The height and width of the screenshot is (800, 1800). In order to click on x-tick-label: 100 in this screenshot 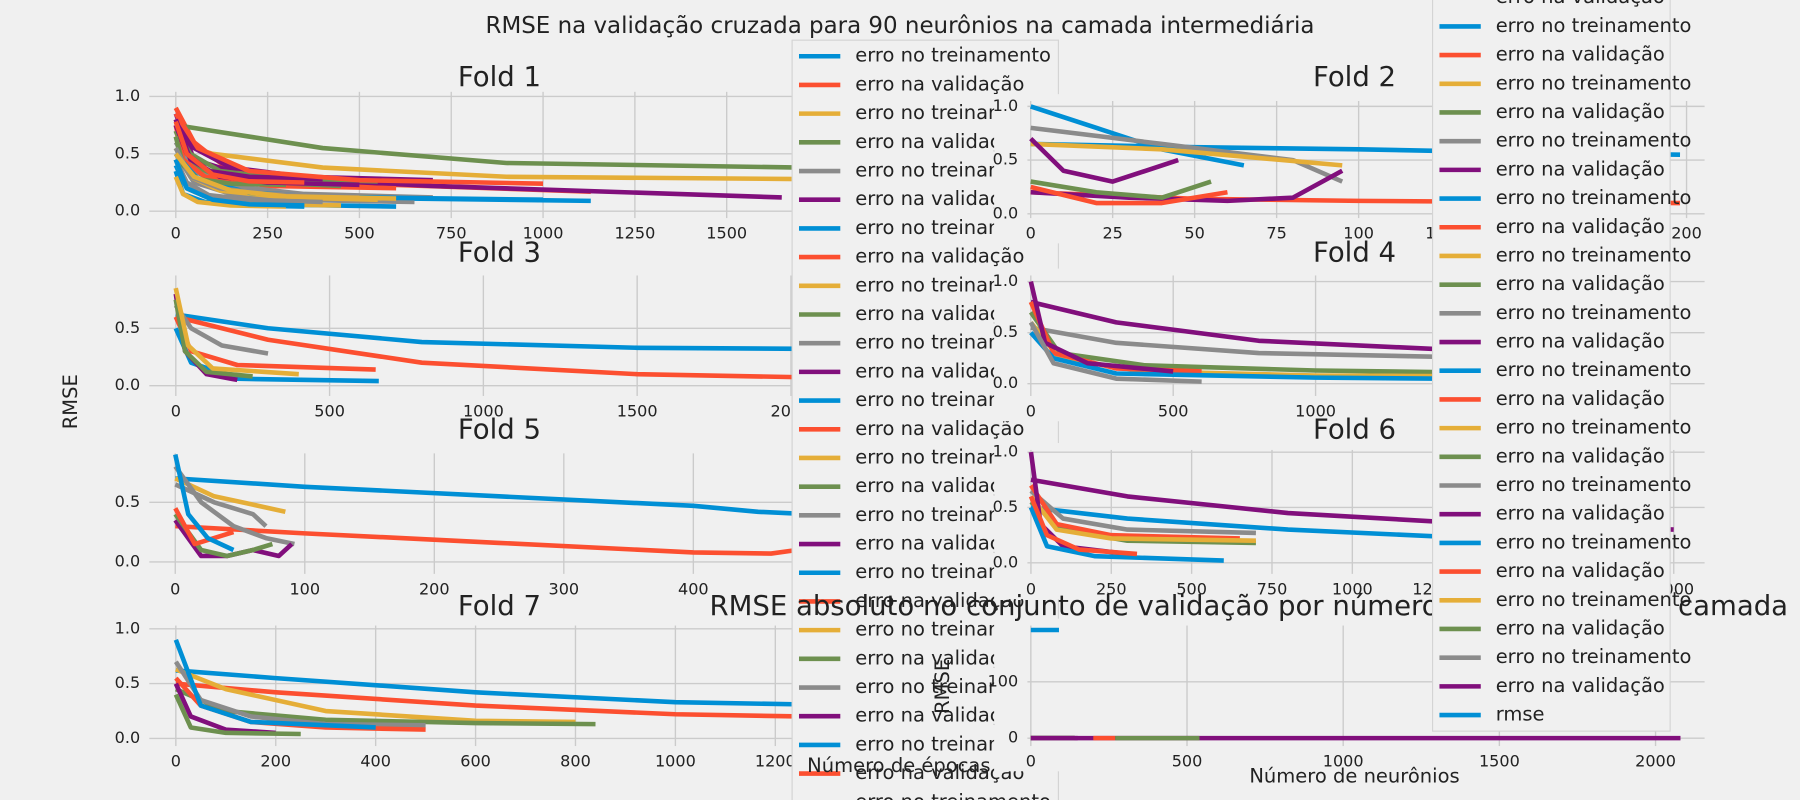, I will do `click(1358, 233)`.